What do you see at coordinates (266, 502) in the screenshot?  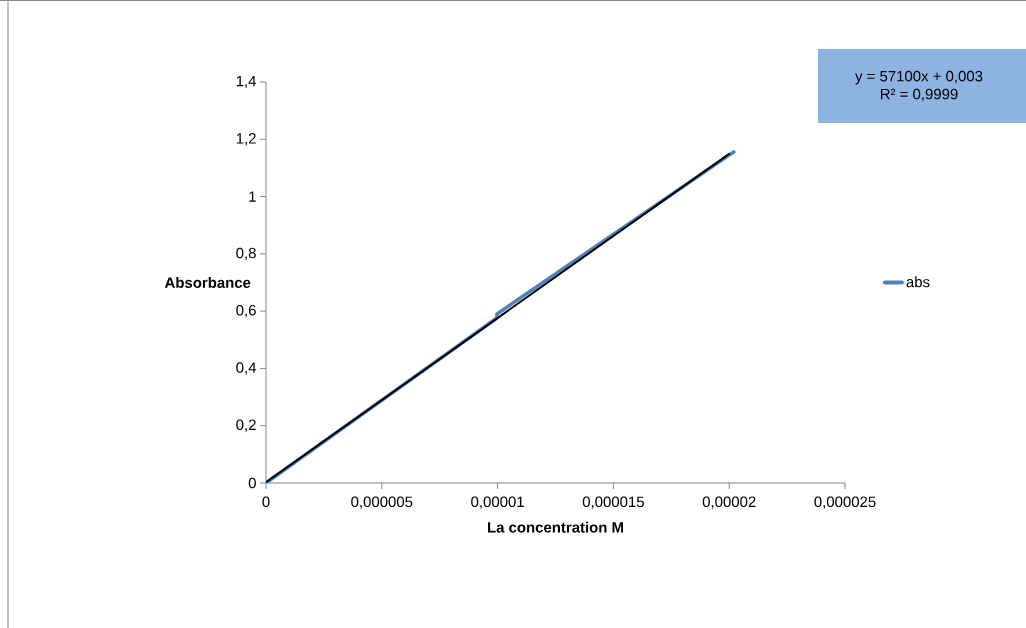 I see `x-tick-label: 0` at bounding box center [266, 502].